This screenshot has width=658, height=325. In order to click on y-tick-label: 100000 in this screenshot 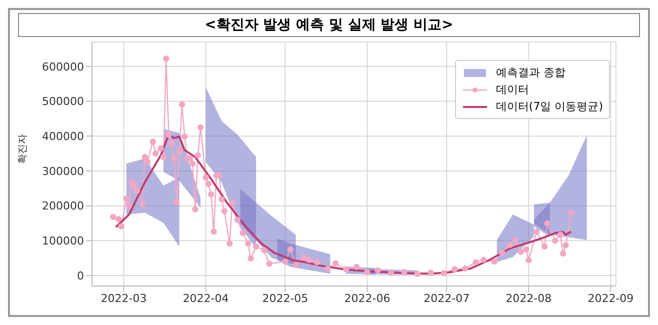, I will do `click(63, 241)`.